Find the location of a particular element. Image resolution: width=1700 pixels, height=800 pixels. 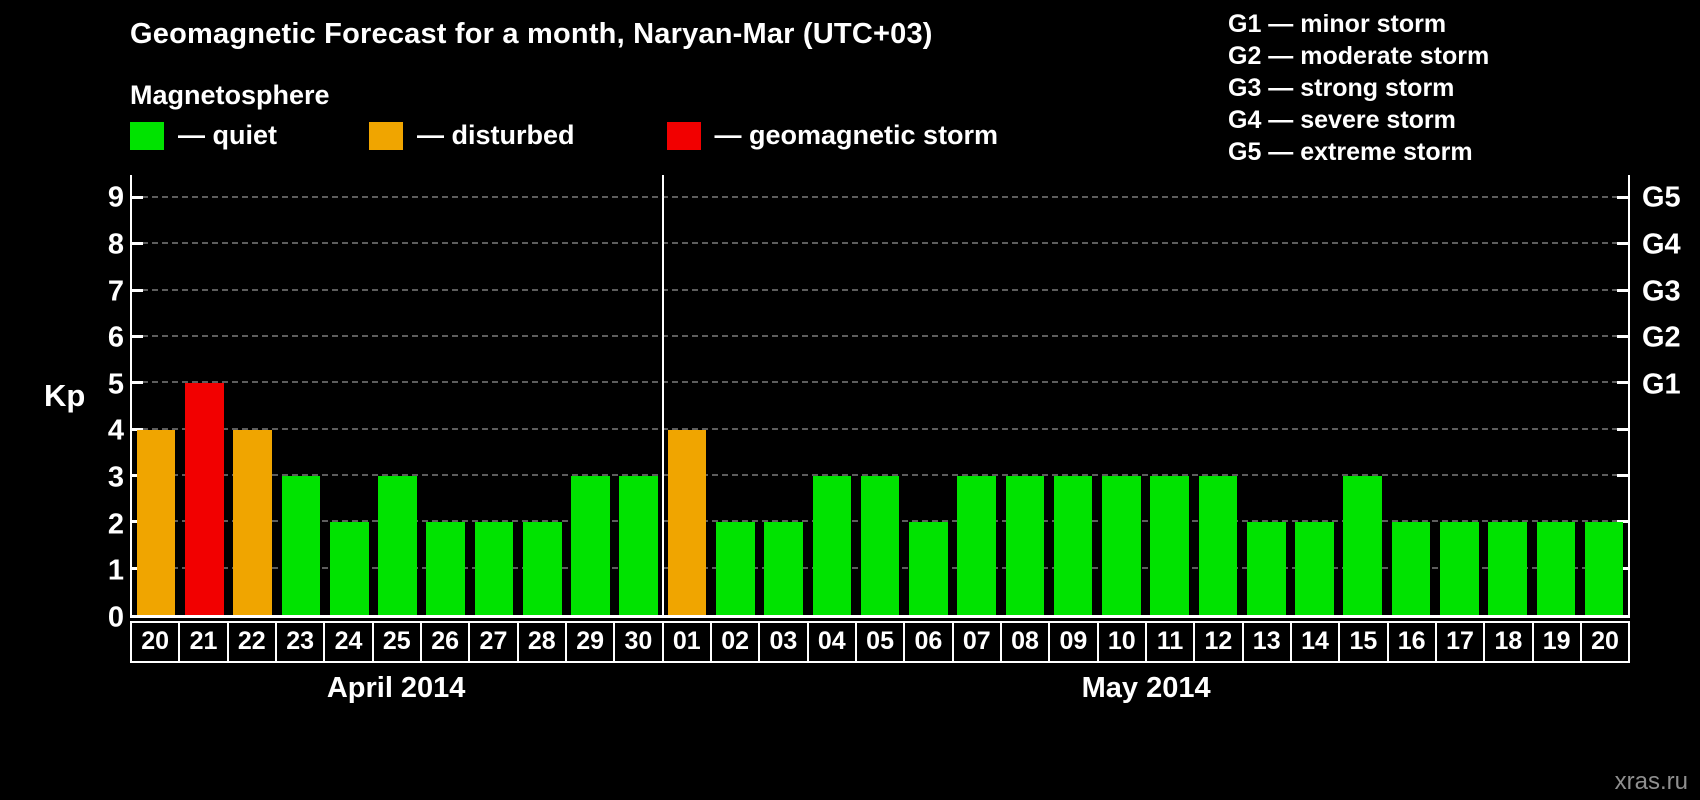

legend-label: — quiet is located at coordinates (227, 135).